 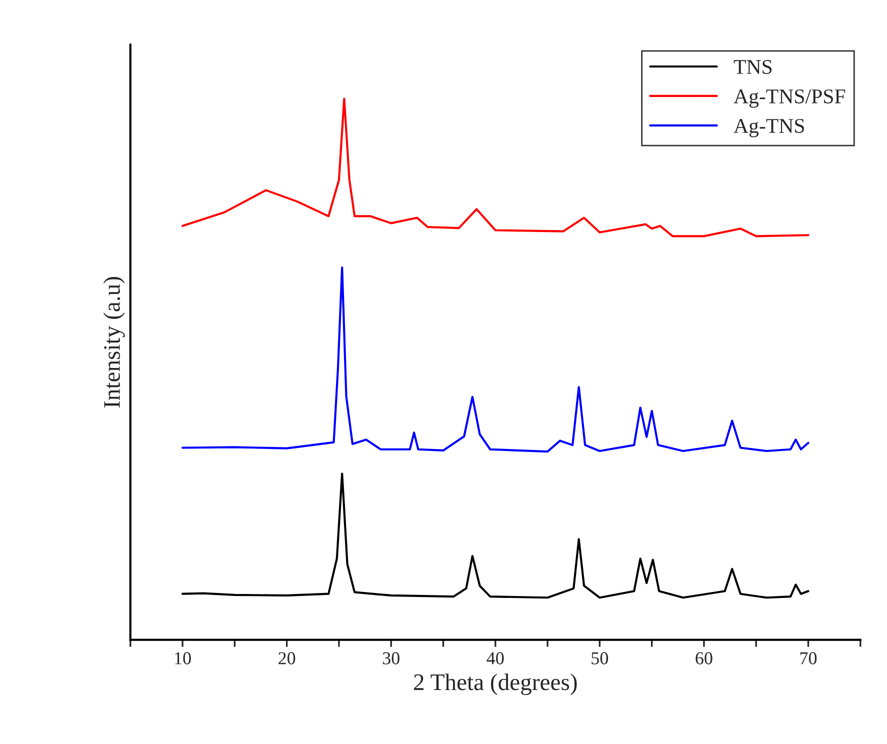 I want to click on x-tick-label: 20, so click(x=287, y=658).